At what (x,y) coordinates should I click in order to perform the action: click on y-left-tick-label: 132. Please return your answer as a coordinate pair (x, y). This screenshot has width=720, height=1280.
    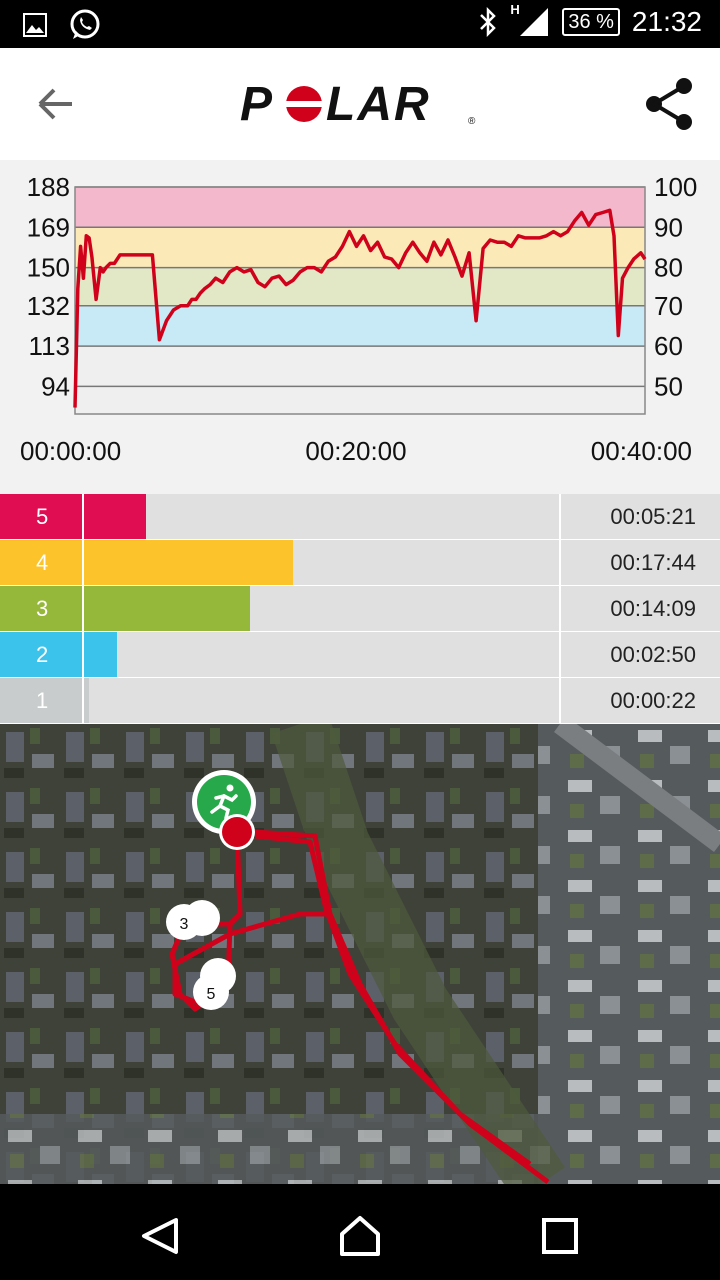
    Looking at the image, I should click on (48, 306).